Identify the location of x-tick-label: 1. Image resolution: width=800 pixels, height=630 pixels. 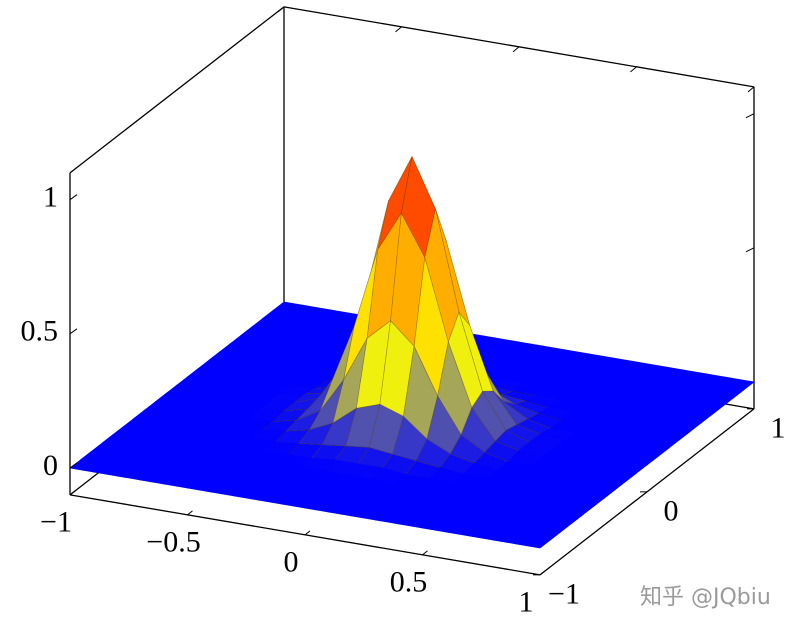
(526, 602).